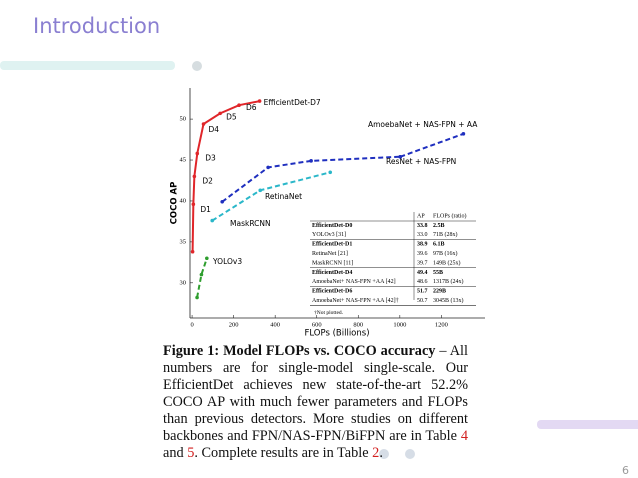 The image size is (638, 478). Describe the element at coordinates (445, 234) in the screenshot. I see `table-cell: 71B (28x)` at that location.